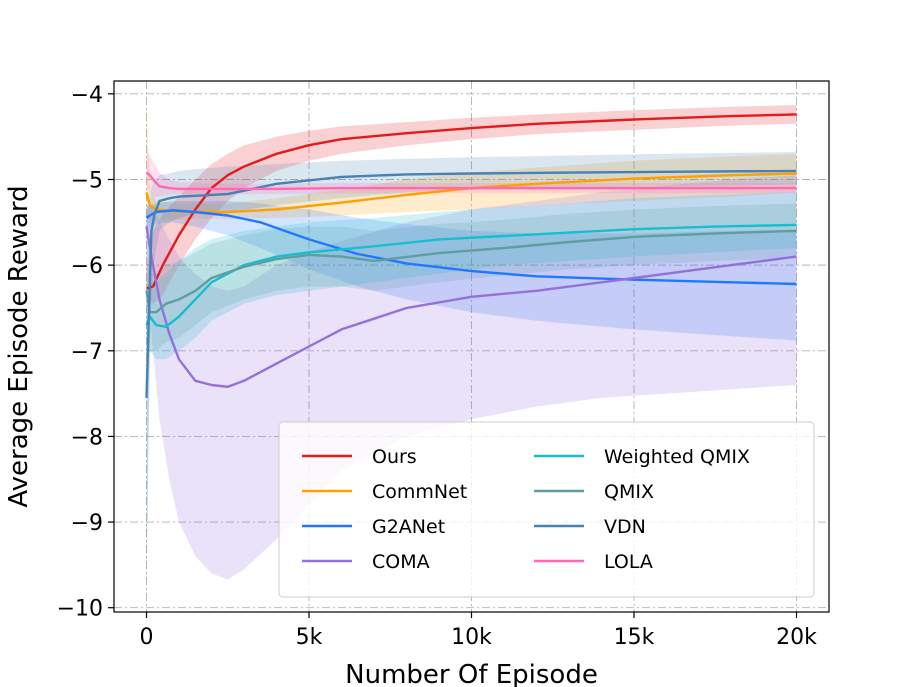 Image resolution: width=911 pixels, height=687 pixels. Describe the element at coordinates (366, 562) in the screenshot. I see `legend-item-coma: COMA` at that location.